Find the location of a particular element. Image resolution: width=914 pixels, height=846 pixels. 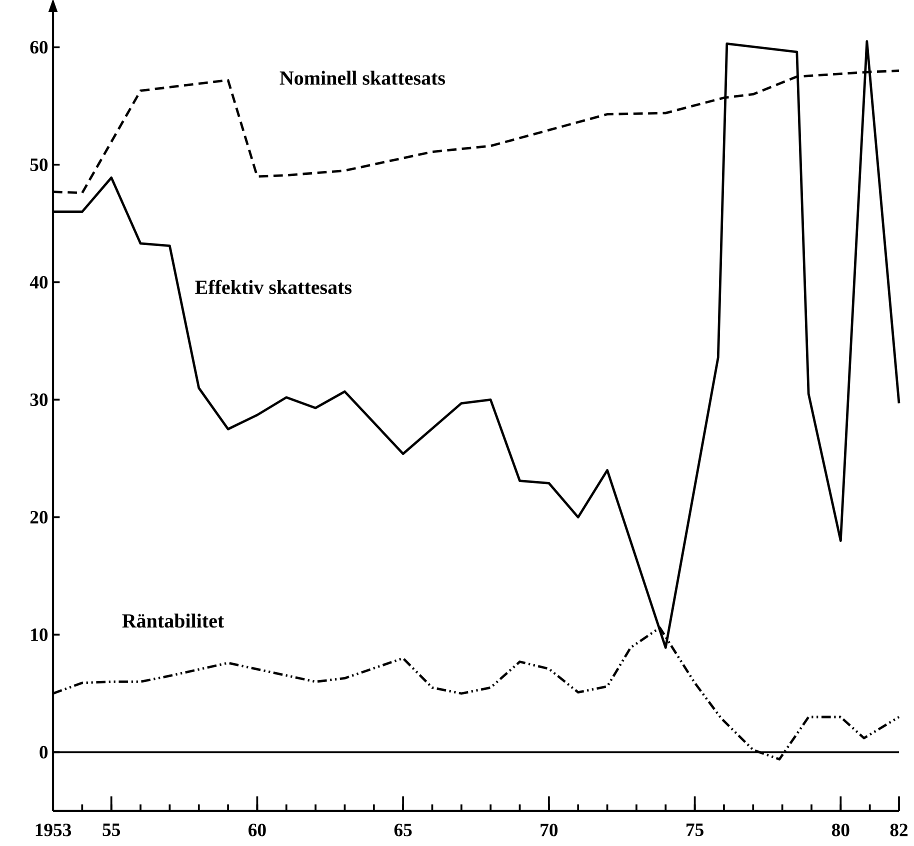

series-label: Effektiv skattesats is located at coordinates (273, 287).